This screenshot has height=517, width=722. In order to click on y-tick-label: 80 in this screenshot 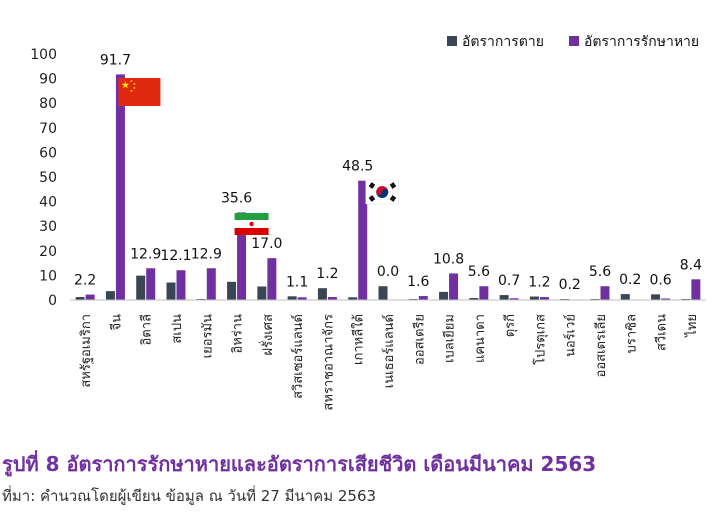, I will do `click(48, 104)`.